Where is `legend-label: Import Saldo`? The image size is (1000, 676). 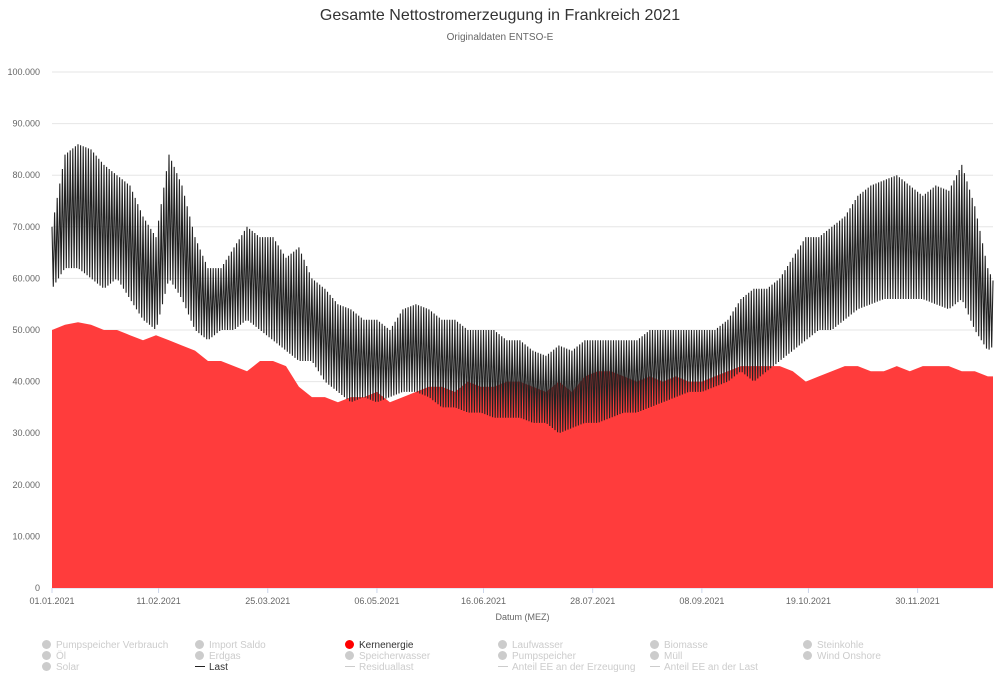 legend-label: Import Saldo is located at coordinates (237, 645).